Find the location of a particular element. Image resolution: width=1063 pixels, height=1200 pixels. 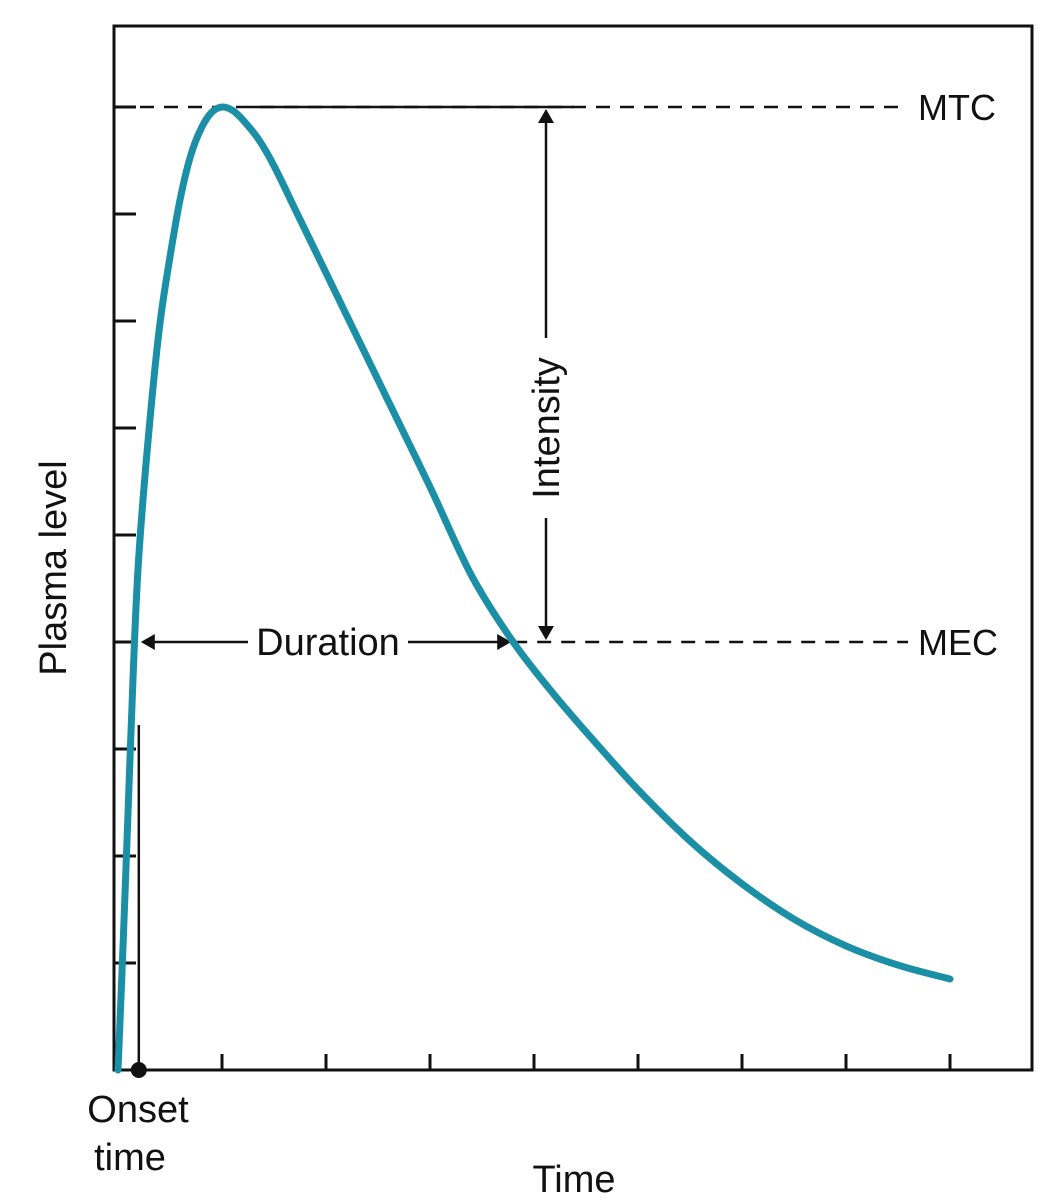

x-axis-label: Time is located at coordinates (573, 1179).